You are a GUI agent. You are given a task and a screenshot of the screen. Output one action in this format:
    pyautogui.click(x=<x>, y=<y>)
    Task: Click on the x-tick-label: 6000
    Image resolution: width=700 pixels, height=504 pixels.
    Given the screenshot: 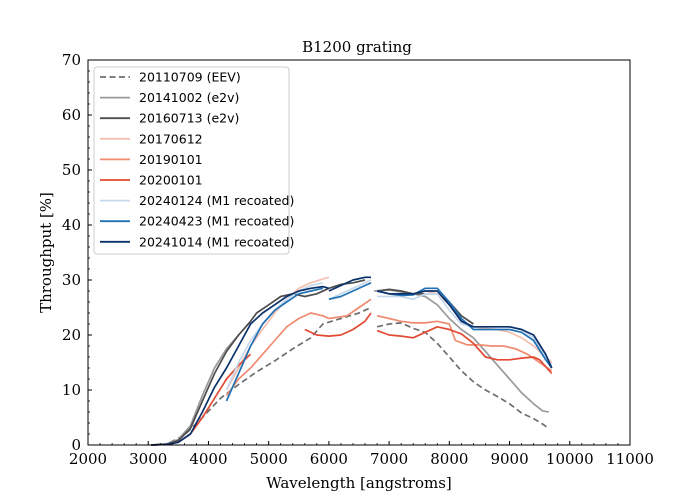 What is the action you would take?
    pyautogui.click(x=329, y=459)
    